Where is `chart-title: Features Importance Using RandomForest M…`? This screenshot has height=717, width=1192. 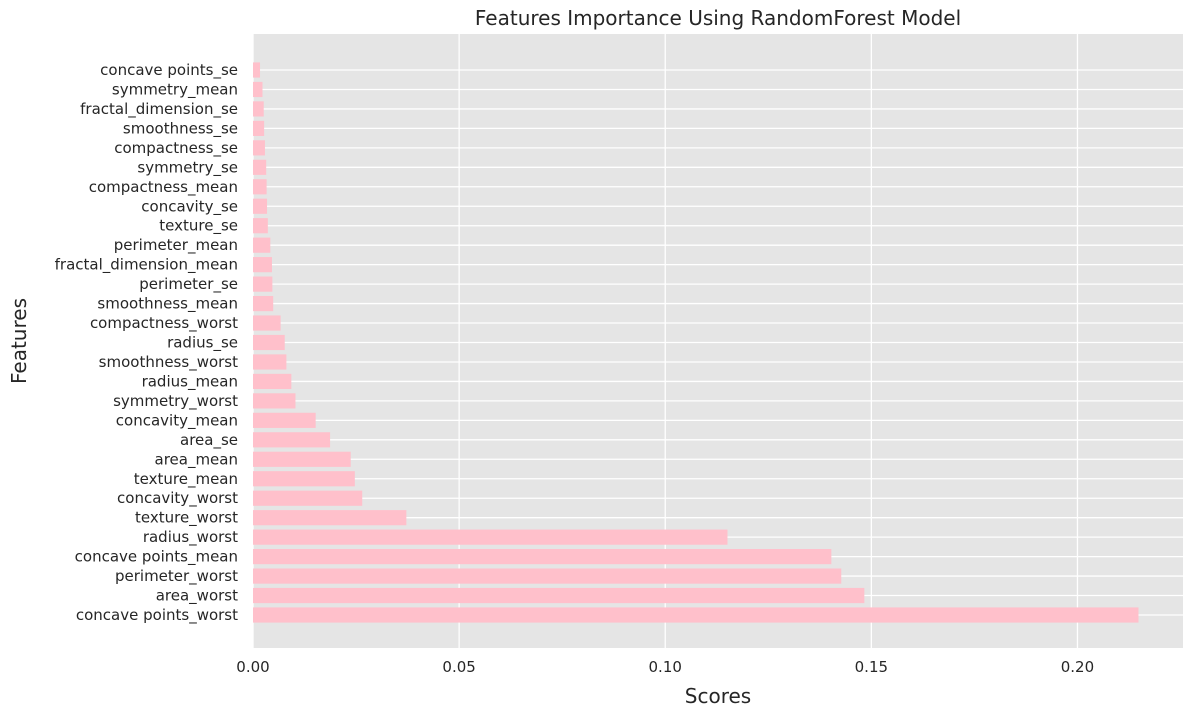 chart-title: Features Importance Using RandomForest M… is located at coordinates (718, 18).